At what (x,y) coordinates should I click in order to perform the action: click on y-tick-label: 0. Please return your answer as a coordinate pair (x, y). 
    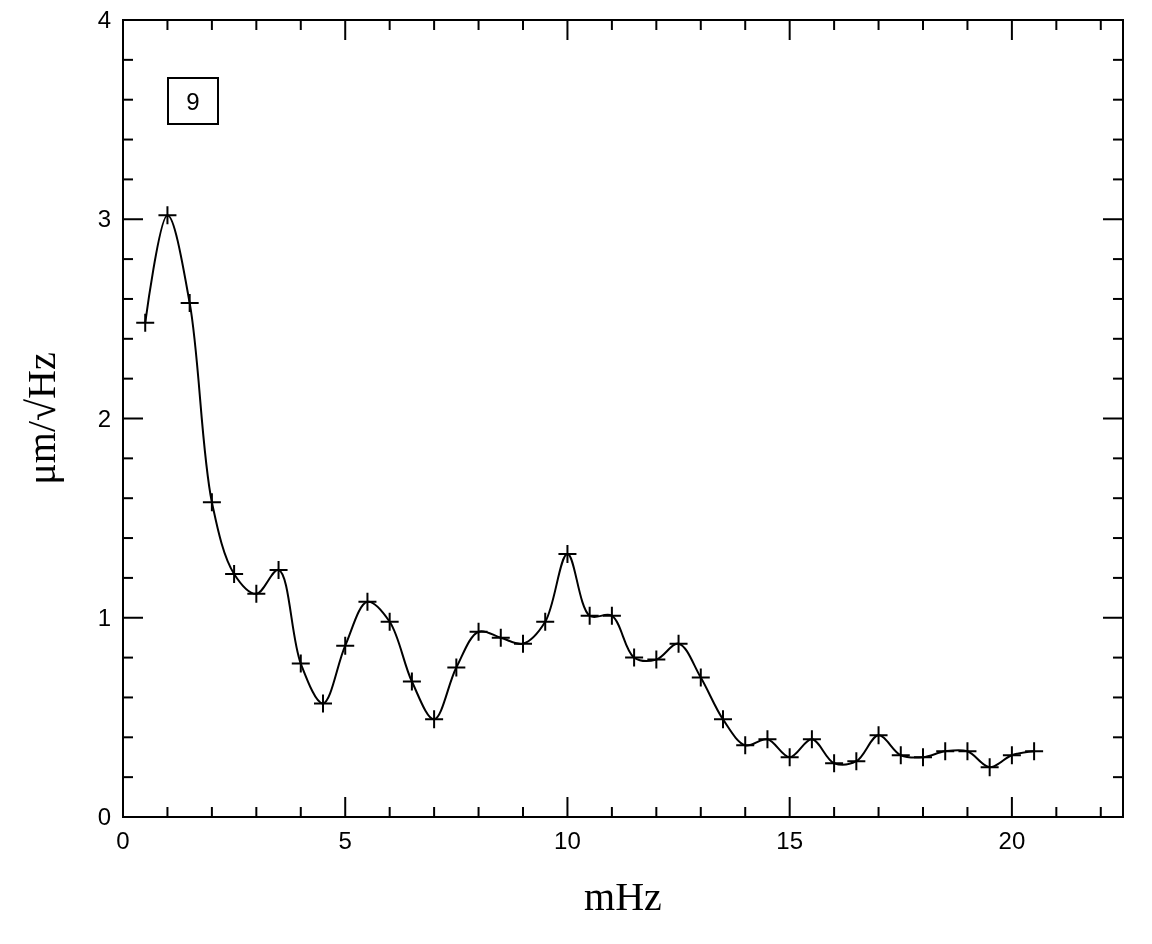
    Looking at the image, I should click on (104, 816).